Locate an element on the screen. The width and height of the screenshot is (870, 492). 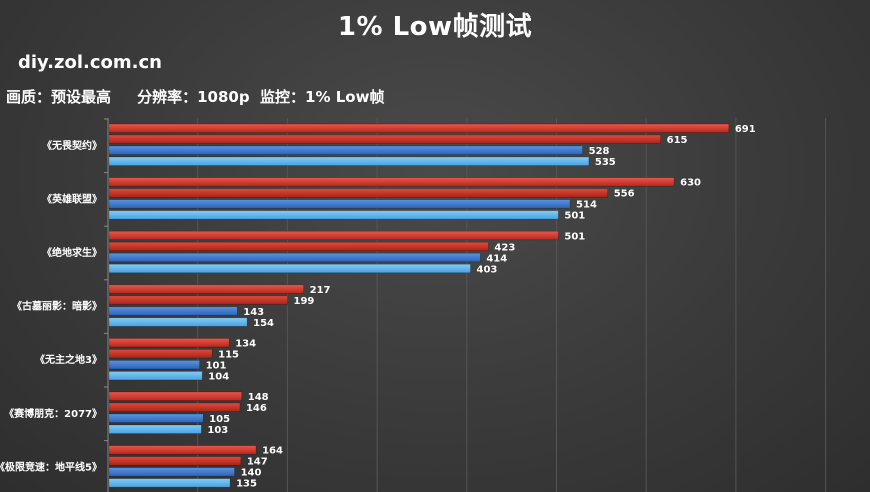
category-label: 《赛博朋克：2077》 is located at coordinates (53, 413).